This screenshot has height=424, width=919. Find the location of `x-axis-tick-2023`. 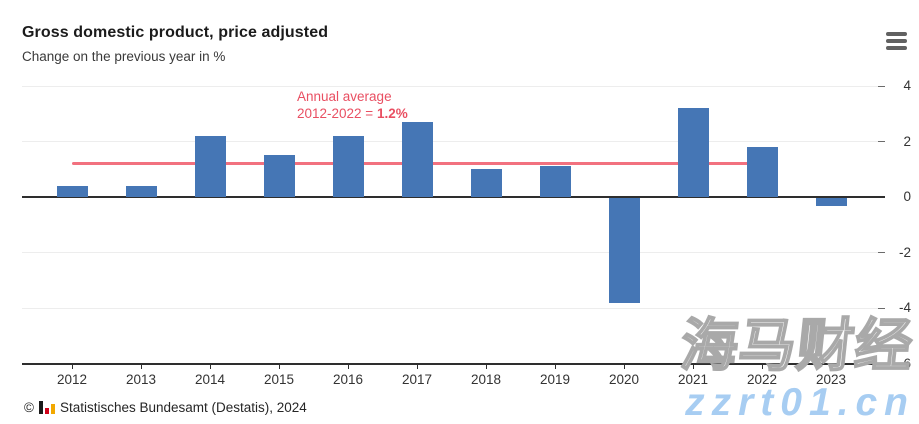

x-axis-tick-2023 is located at coordinates (831, 366).